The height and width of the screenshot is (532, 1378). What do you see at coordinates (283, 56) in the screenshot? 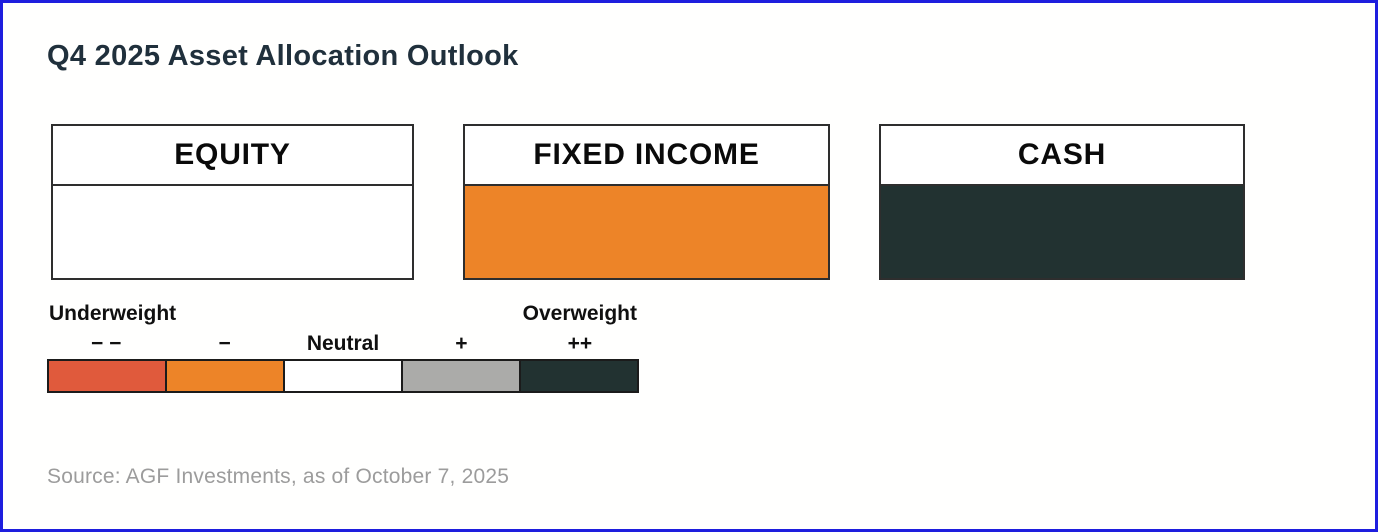
I see `page-title: Q4 2025 Asset Allocation Outlook` at bounding box center [283, 56].